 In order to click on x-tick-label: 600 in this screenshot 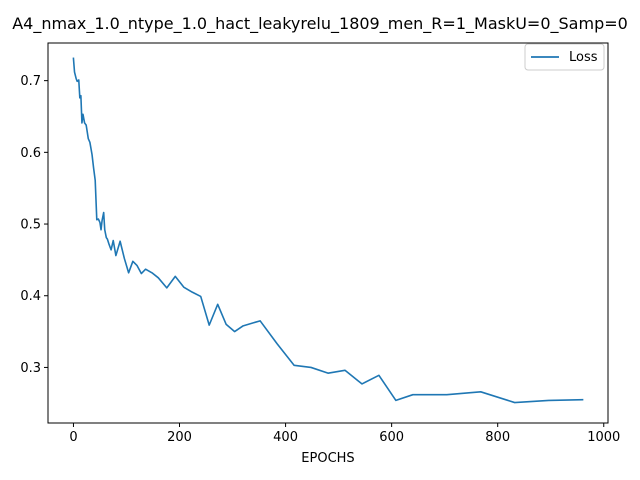, I will do `click(391, 437)`.